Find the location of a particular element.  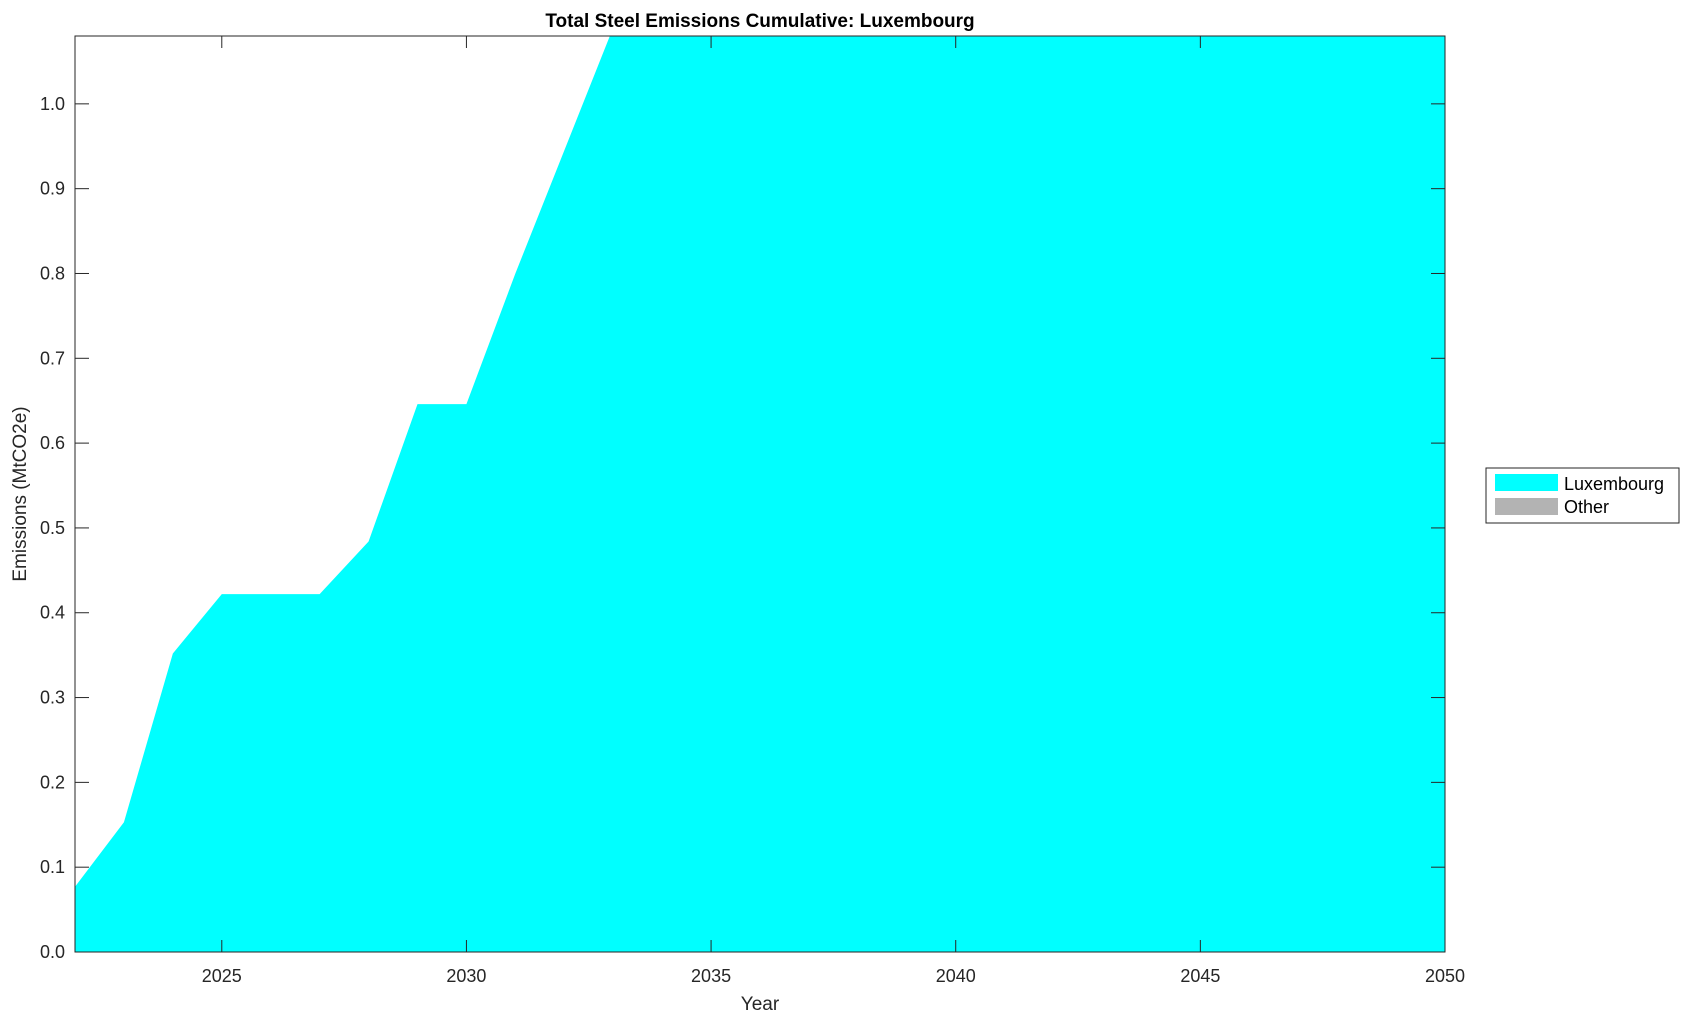

y-tick-label: 1.0 is located at coordinates (52, 104).